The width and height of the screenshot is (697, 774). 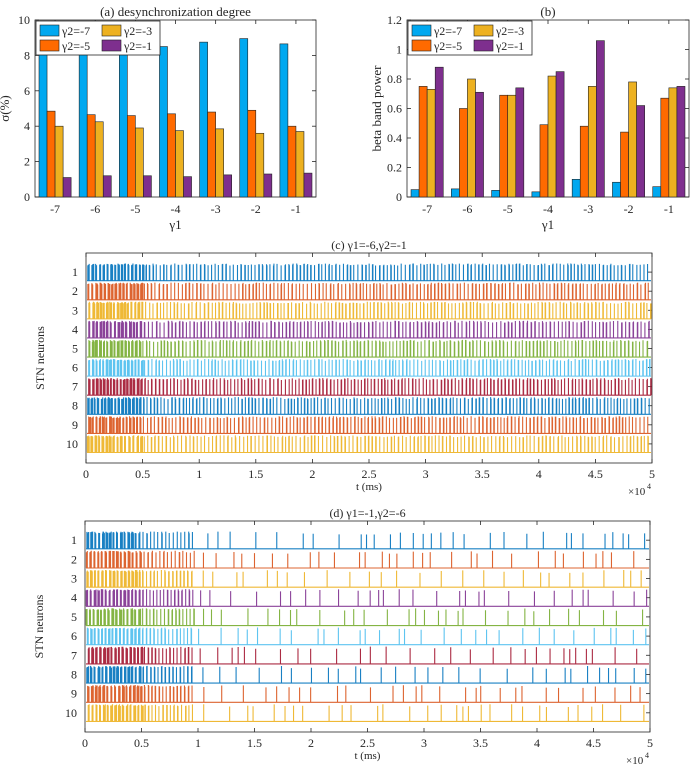 I want to click on x-tick-label: -3, so click(x=216, y=209).